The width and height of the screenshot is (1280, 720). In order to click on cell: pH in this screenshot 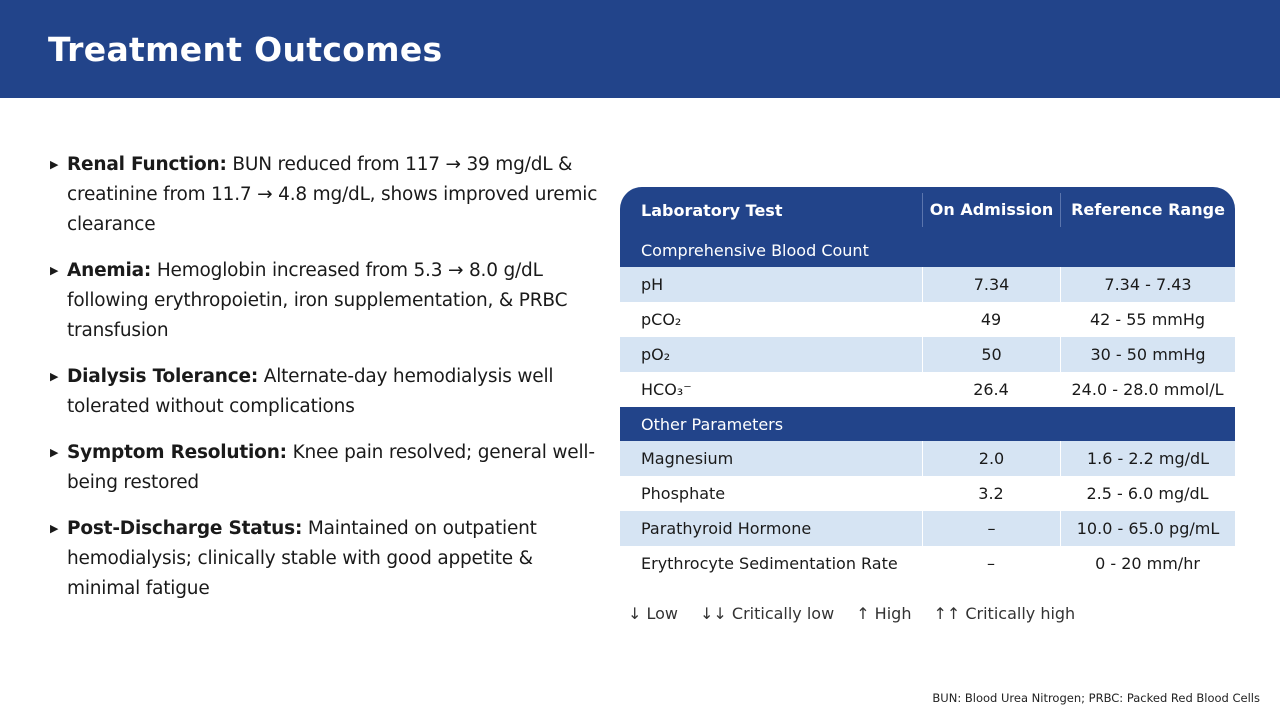, I will do `click(652, 284)`.